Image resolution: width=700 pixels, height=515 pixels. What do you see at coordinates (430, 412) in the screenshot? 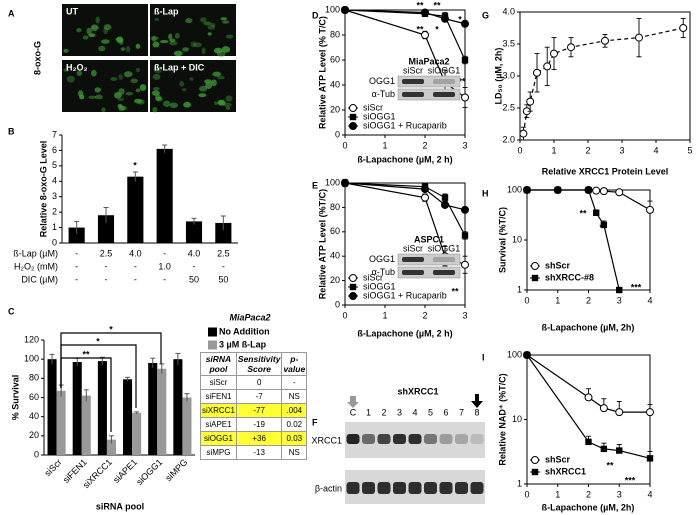
I see `lane-label: 5` at bounding box center [430, 412].